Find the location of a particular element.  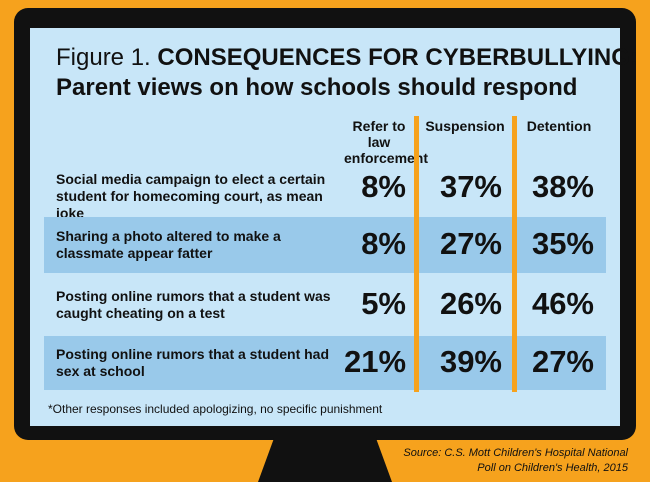

column-header: Refer to law enforcement is located at coordinates (386, 142).